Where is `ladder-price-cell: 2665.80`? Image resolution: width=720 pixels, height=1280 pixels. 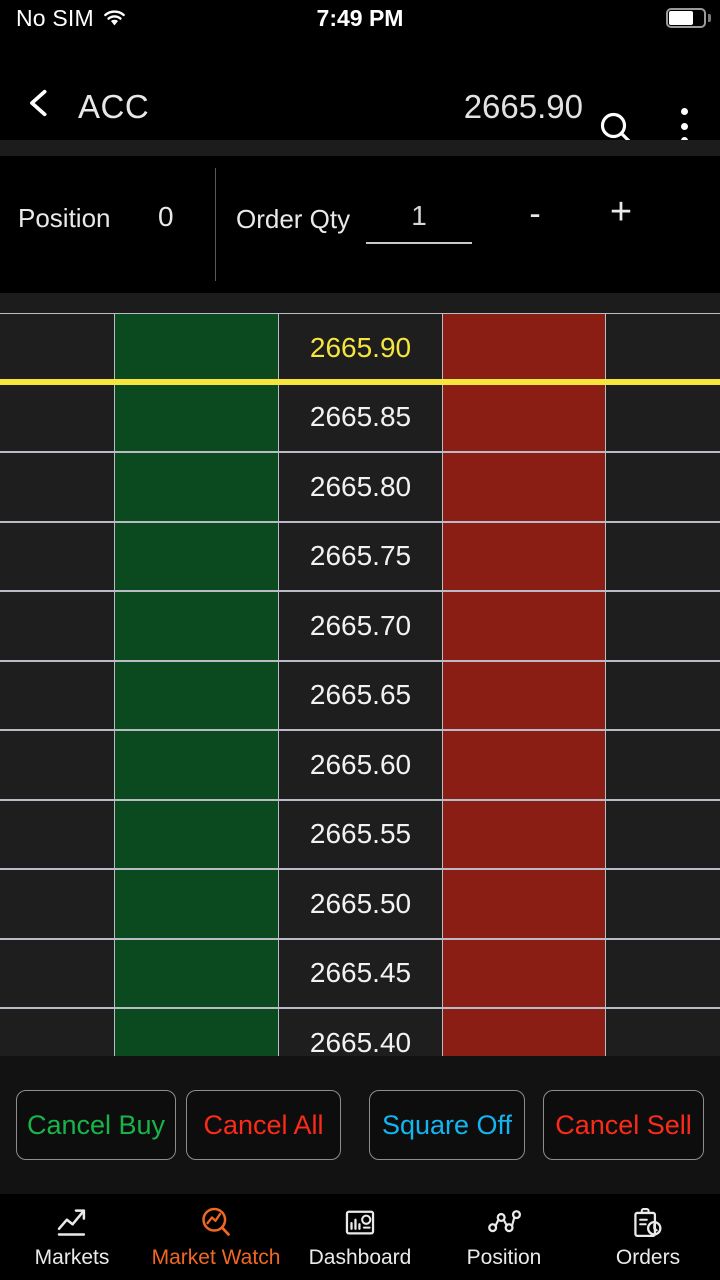 ladder-price-cell: 2665.80 is located at coordinates (360, 487).